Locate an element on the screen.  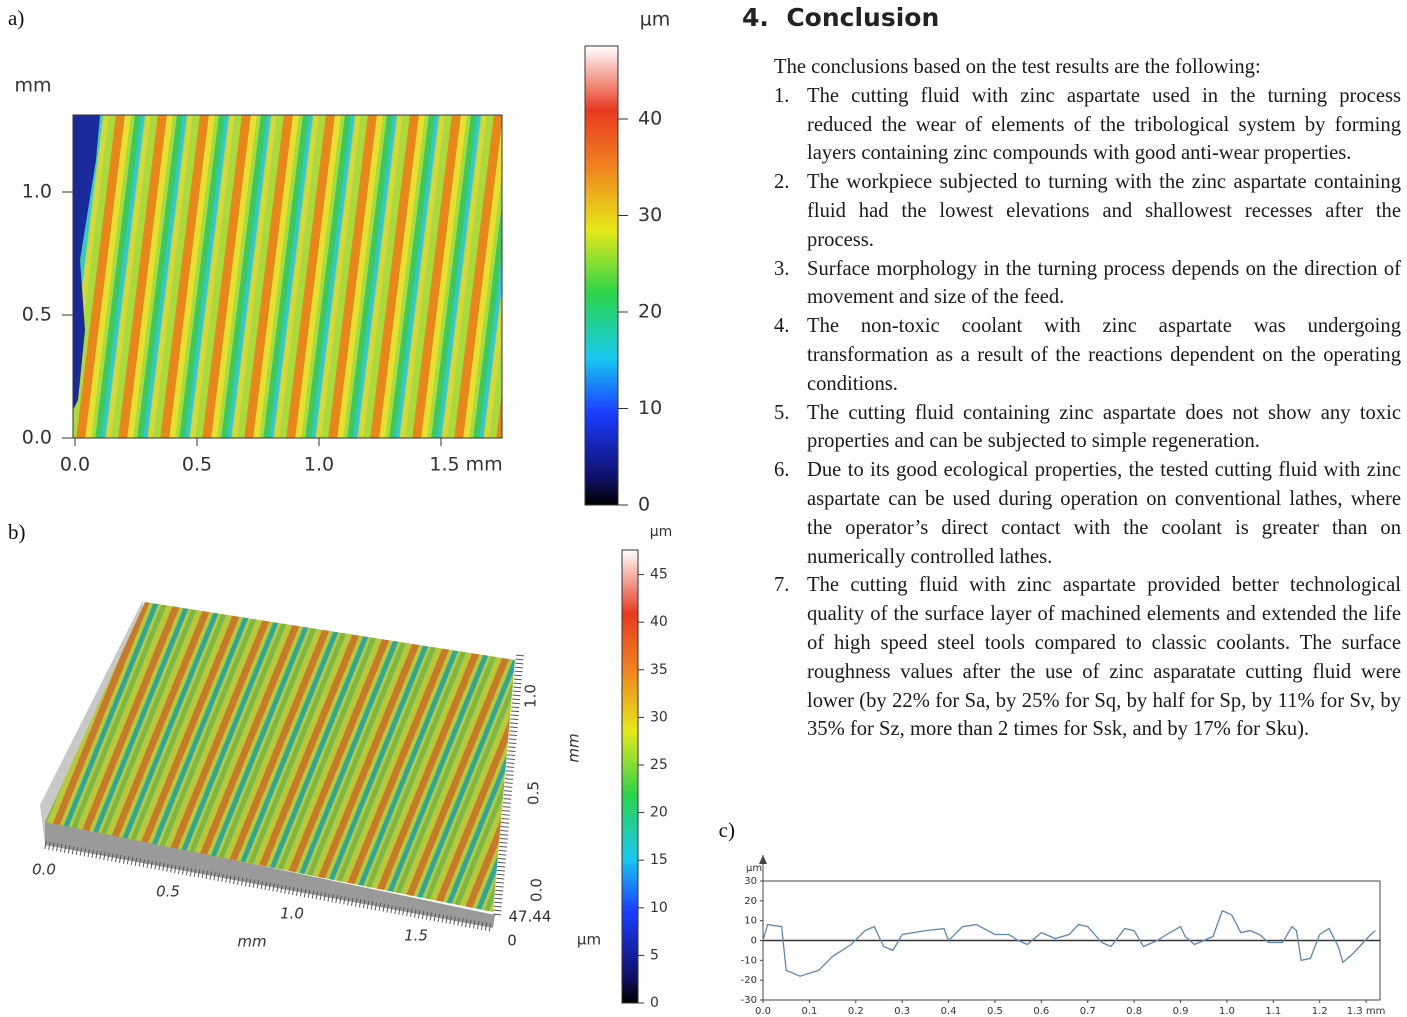
colorbar-tick-label: 5 is located at coordinates (654, 955).